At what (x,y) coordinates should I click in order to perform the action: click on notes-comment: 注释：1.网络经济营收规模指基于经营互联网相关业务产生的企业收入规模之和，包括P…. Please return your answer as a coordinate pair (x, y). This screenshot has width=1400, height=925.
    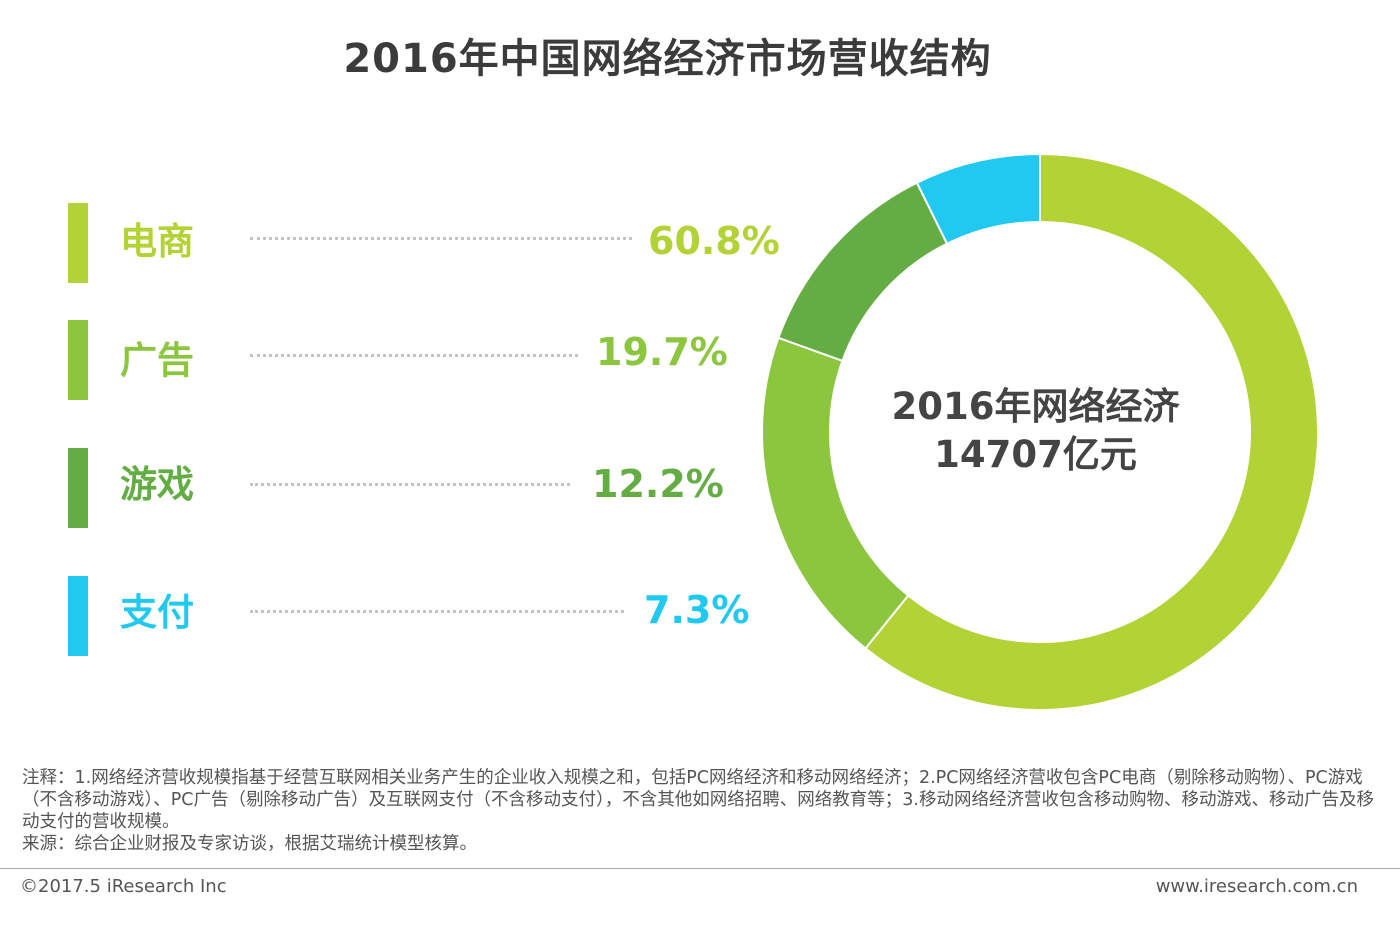
    Looking at the image, I should click on (698, 800).